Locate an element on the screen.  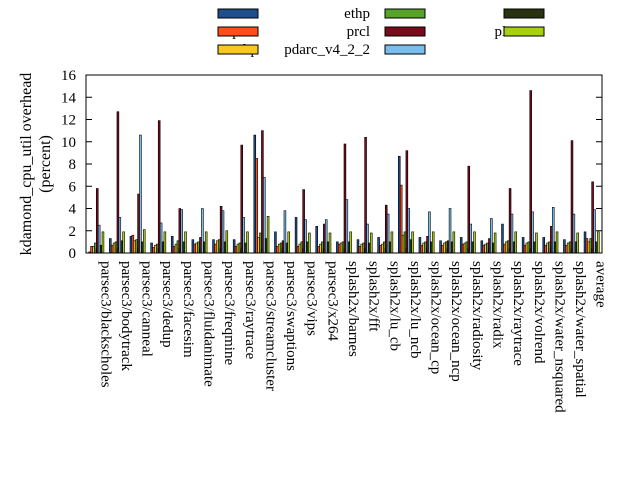
legend-item: ttmo is located at coordinates (524, 14).